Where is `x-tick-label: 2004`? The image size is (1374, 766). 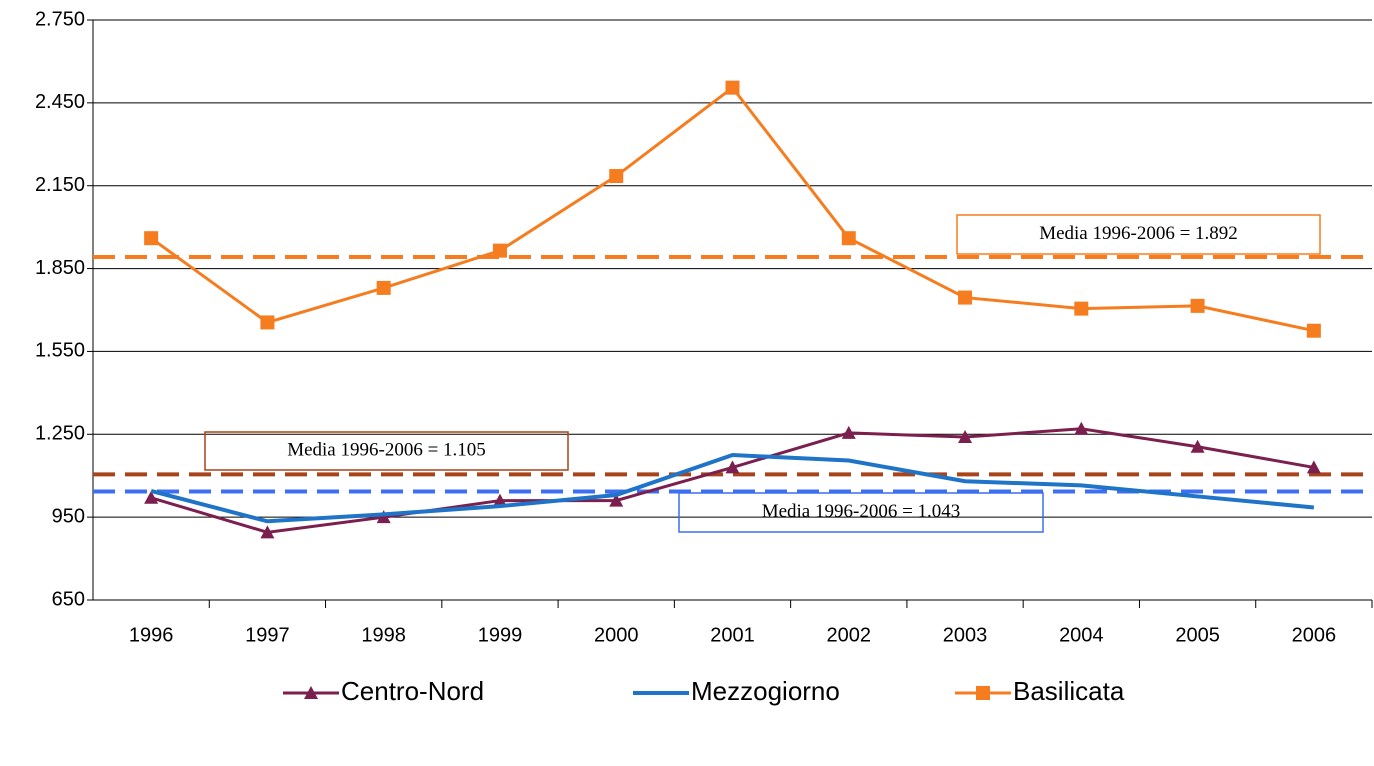
x-tick-label: 2004 is located at coordinates (1081, 635).